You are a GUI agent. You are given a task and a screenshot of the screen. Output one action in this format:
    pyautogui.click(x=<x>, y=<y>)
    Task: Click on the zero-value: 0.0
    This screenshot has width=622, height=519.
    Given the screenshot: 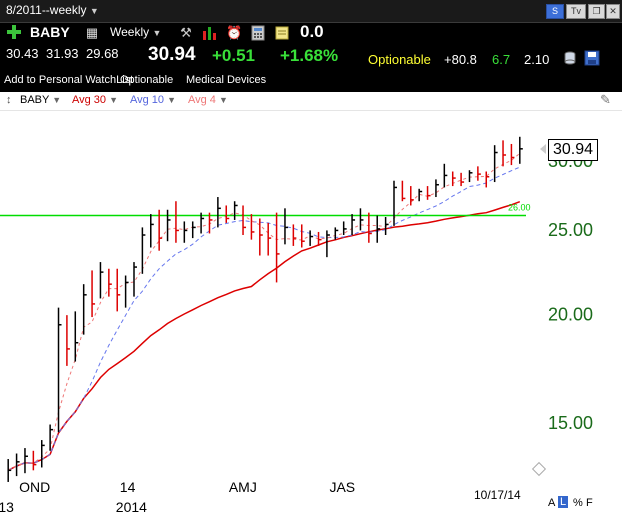 What is the action you would take?
    pyautogui.click(x=312, y=31)
    